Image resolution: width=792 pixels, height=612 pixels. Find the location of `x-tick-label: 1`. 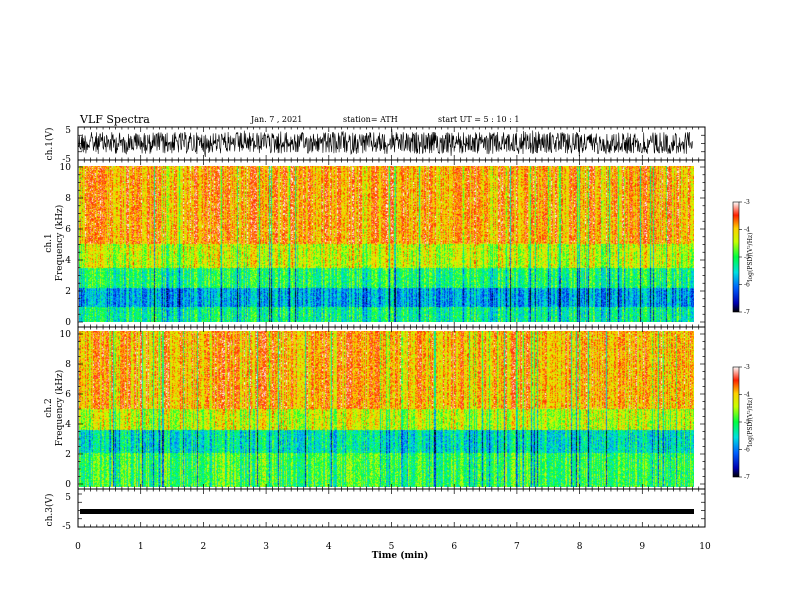

x-tick-label: 1 is located at coordinates (141, 547).